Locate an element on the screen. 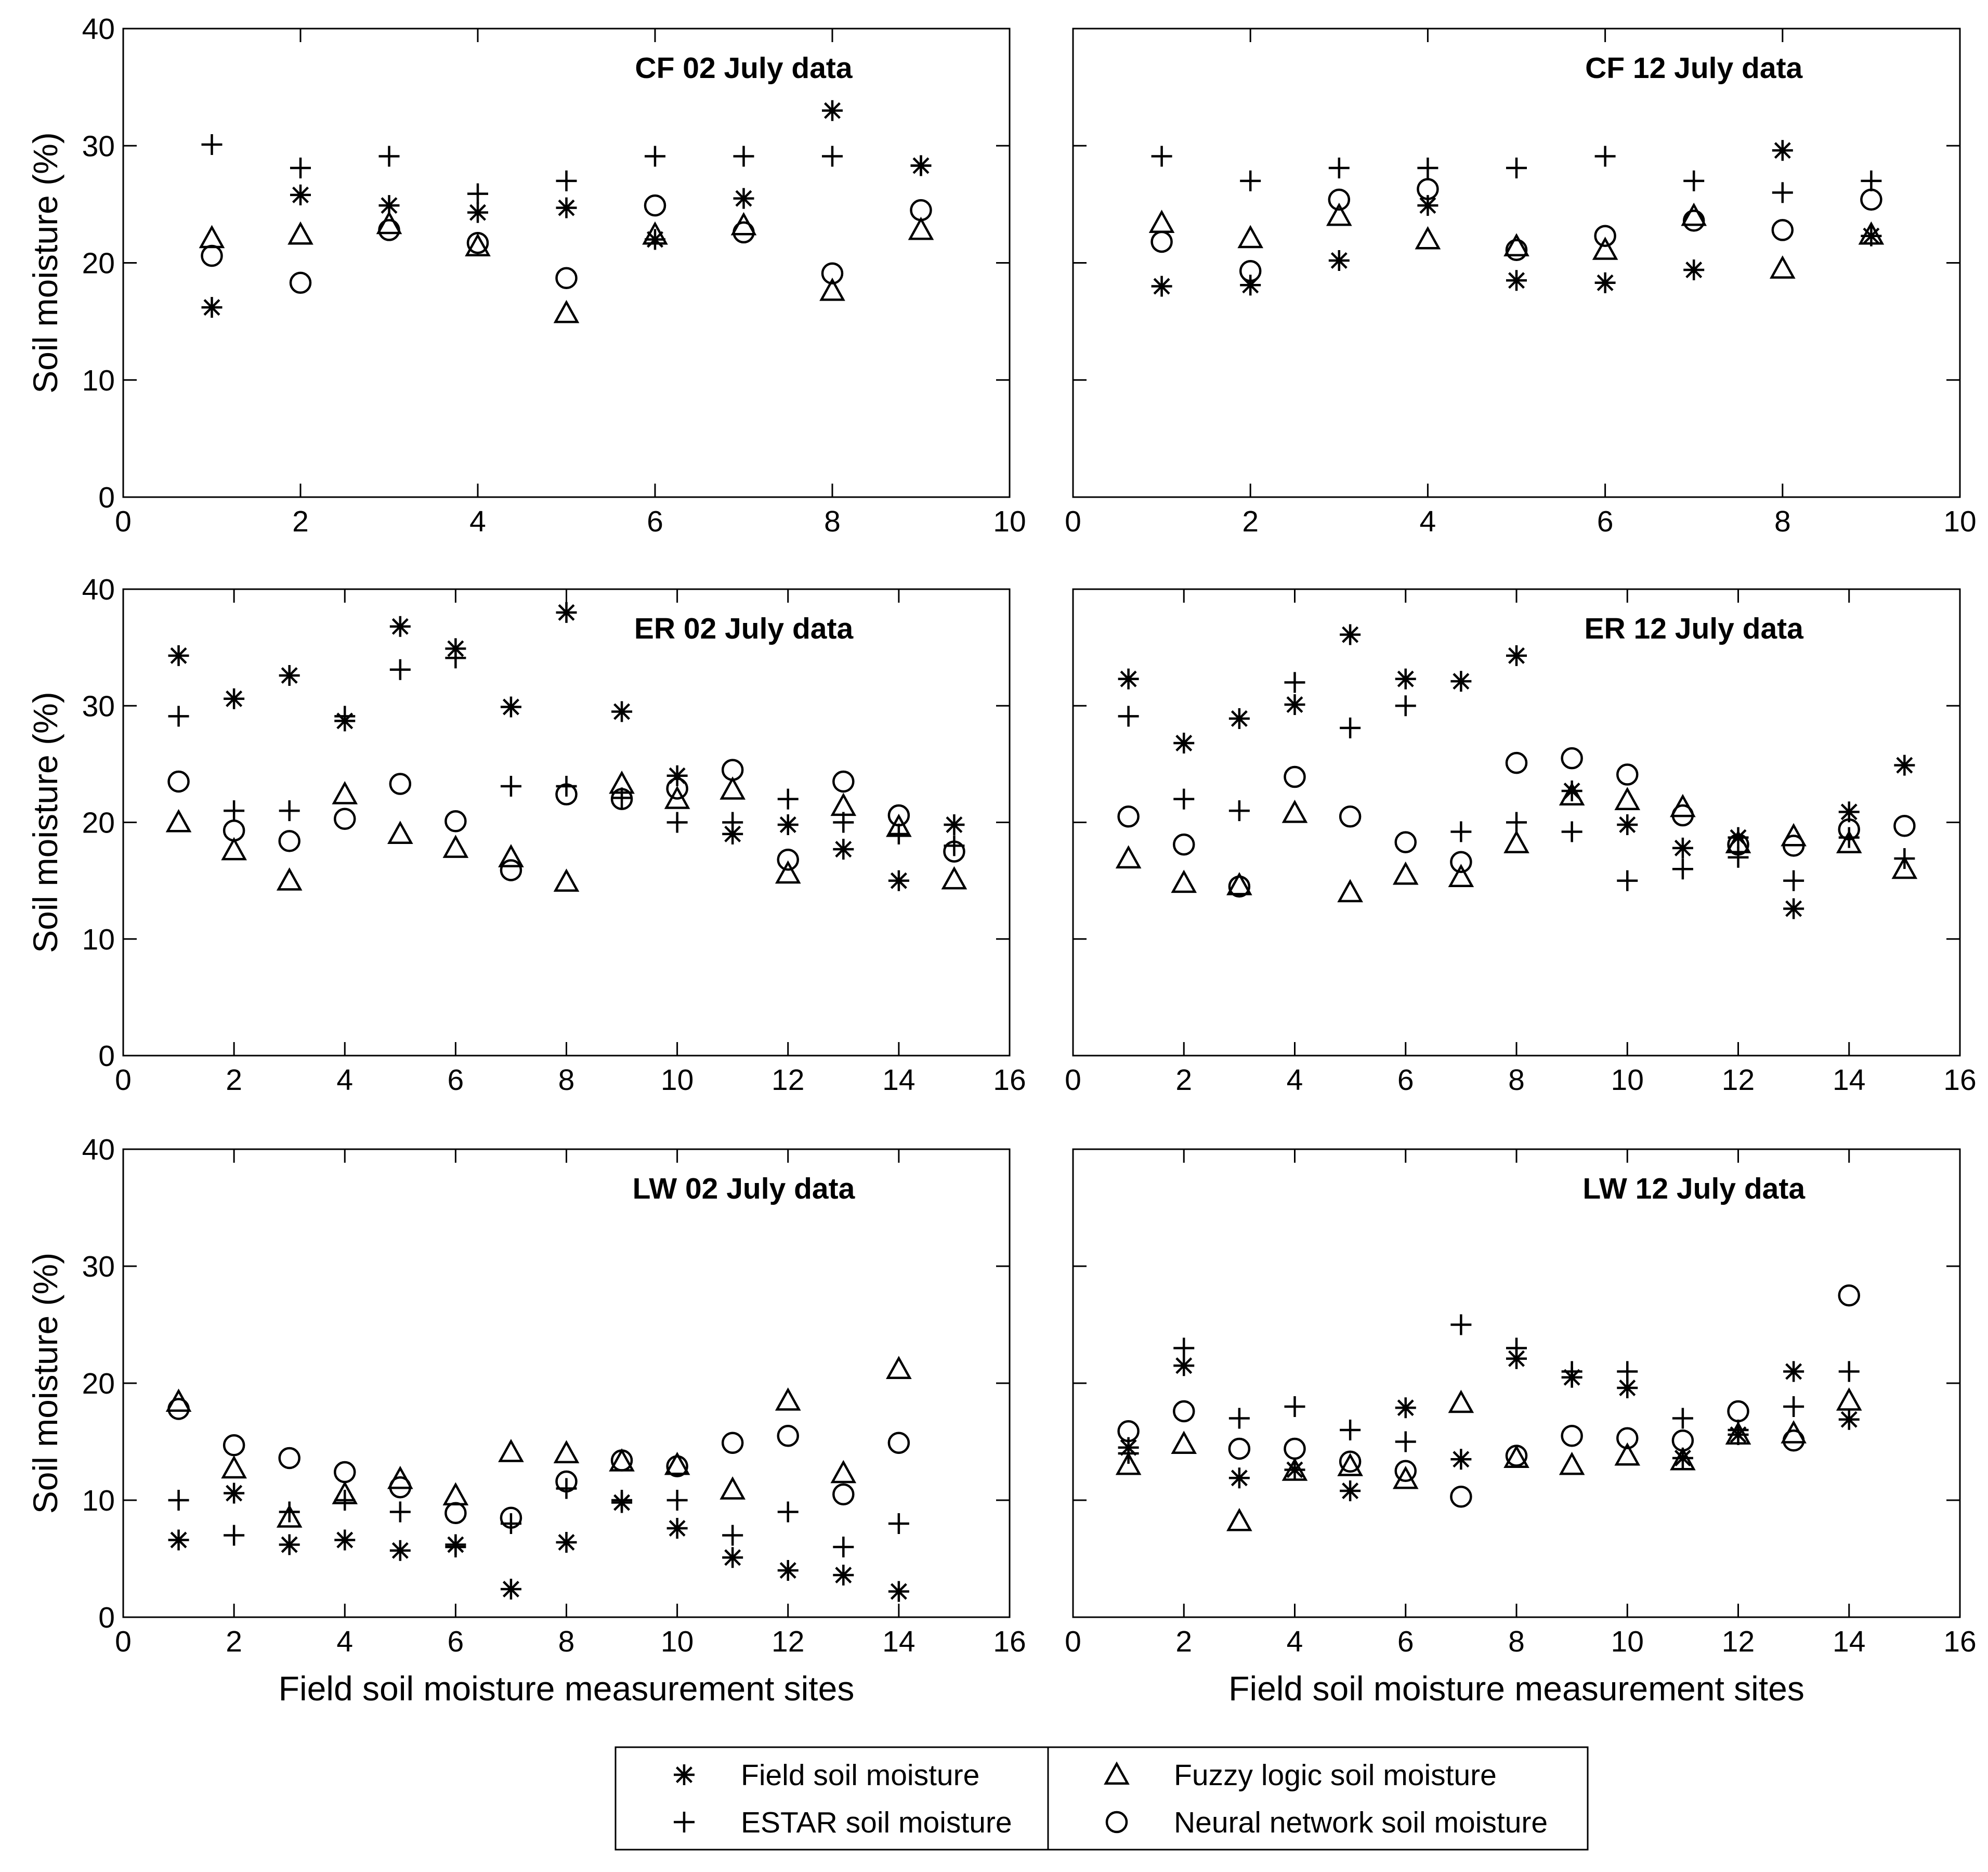 This screenshot has width=1988, height=1872. legend-field-marker is located at coordinates (684, 1774).